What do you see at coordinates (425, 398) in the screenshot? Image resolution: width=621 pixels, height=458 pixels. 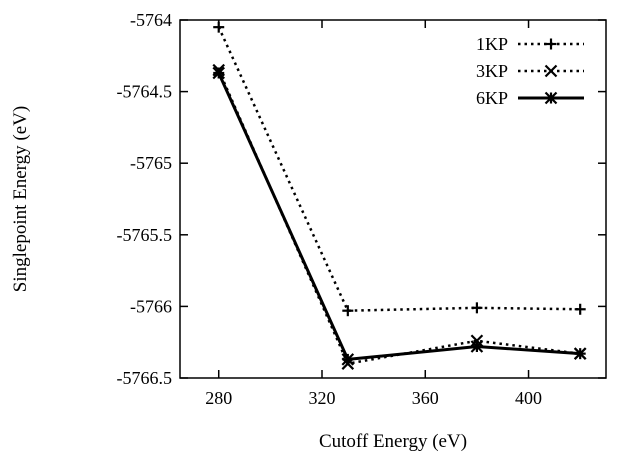 I see `x-tick-label: 360` at bounding box center [425, 398].